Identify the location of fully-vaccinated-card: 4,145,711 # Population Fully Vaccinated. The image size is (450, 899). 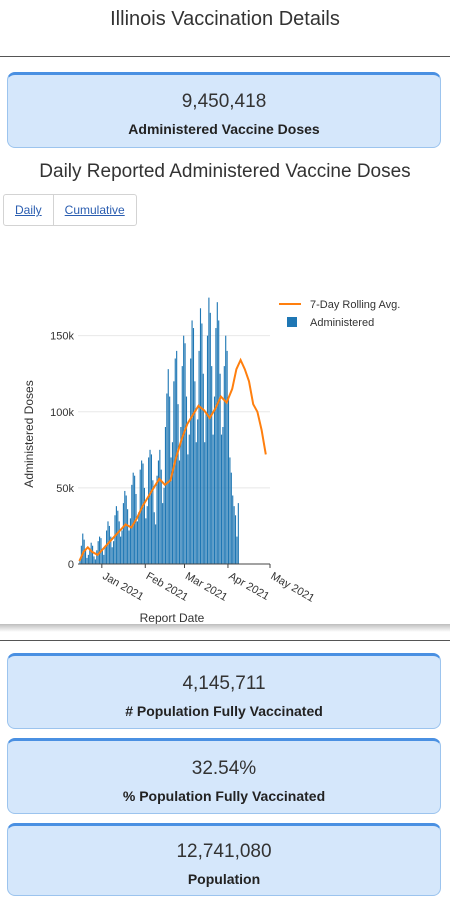
(224, 691).